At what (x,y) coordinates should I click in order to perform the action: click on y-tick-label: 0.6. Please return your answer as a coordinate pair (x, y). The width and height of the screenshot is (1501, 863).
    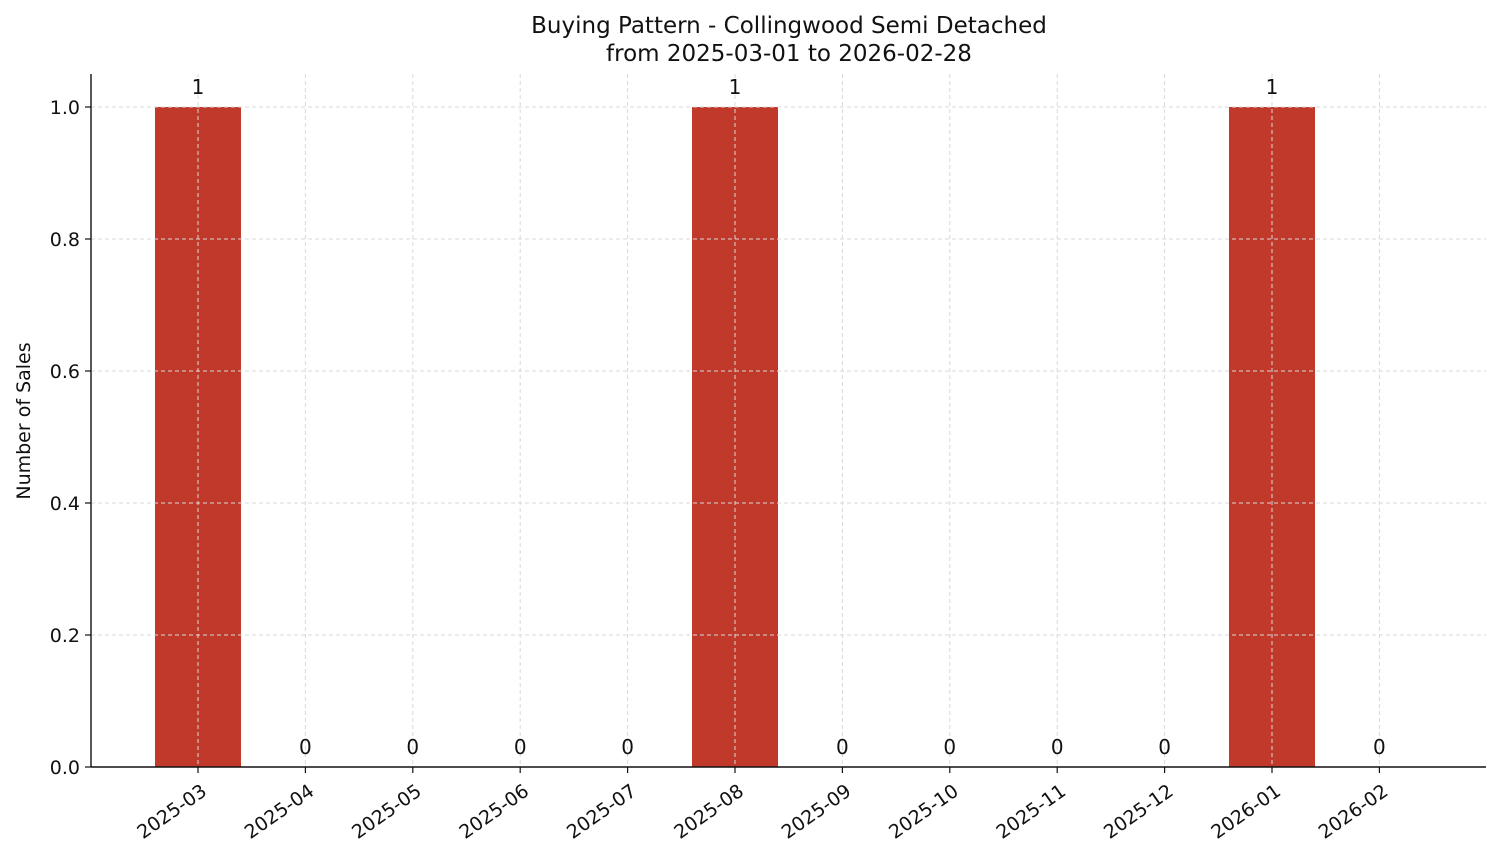
    Looking at the image, I should click on (65, 372).